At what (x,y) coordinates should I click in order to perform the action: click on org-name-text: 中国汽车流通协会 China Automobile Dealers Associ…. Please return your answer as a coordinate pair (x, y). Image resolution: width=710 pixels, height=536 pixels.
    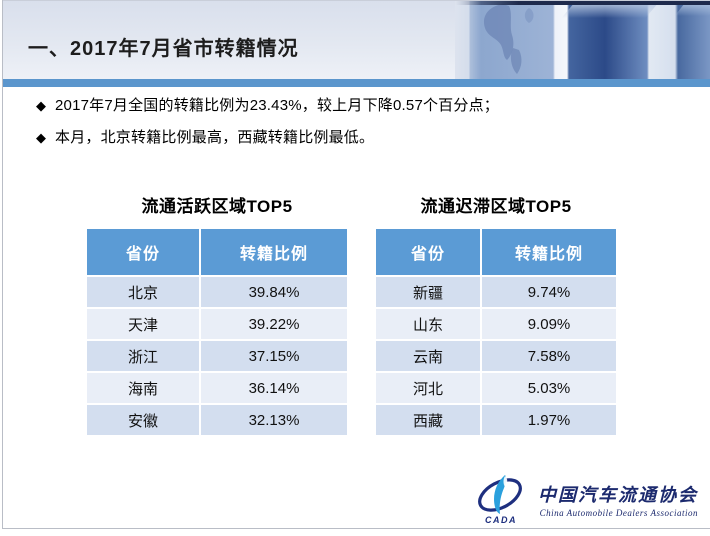
    Looking at the image, I should click on (618, 499).